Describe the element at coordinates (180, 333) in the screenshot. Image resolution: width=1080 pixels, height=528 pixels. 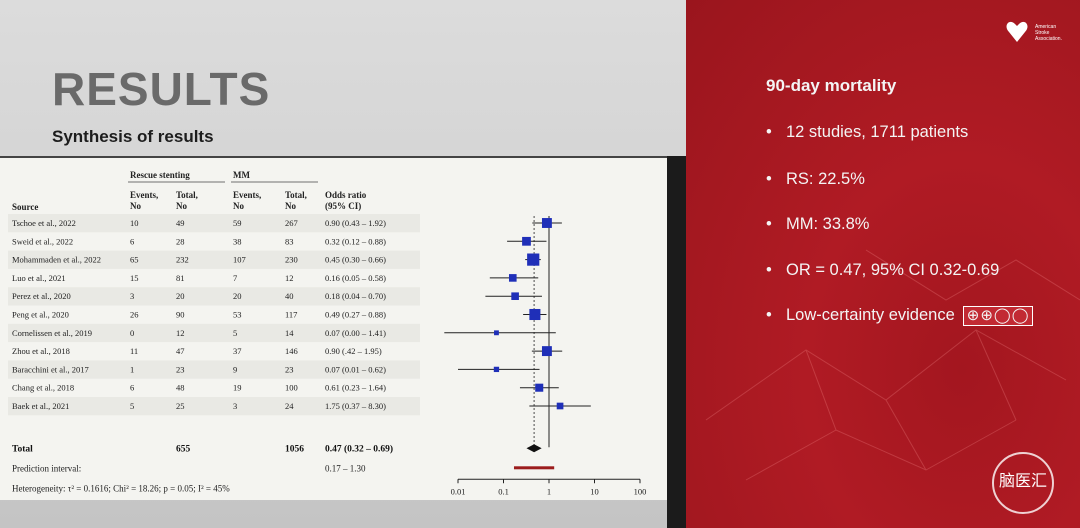
I see `cell-6-2: 12` at that location.